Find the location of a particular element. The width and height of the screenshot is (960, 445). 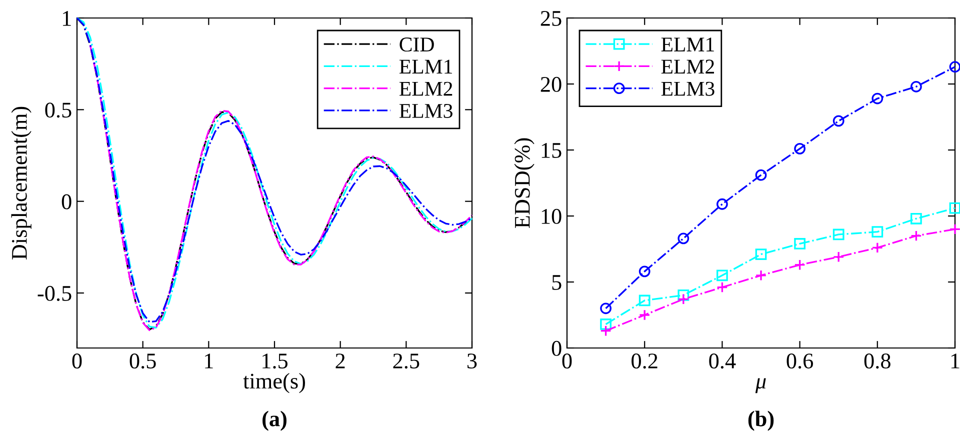

x-tick-label: 0.2 is located at coordinates (645, 361).